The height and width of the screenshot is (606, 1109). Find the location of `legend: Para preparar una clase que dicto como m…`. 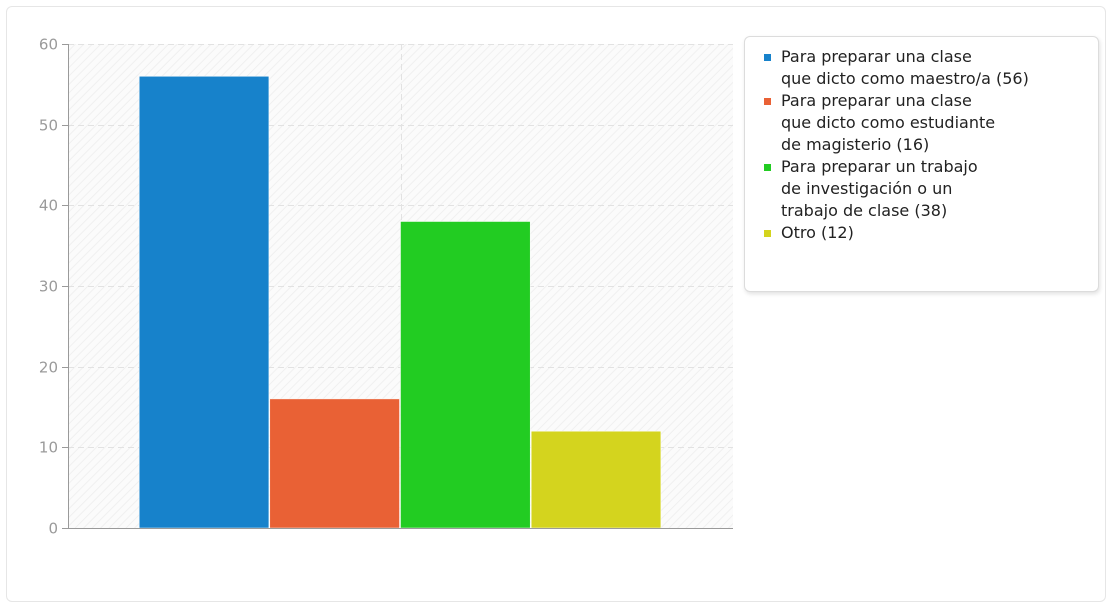

legend: Para preparar una clase que dicto como m… is located at coordinates (921, 164).